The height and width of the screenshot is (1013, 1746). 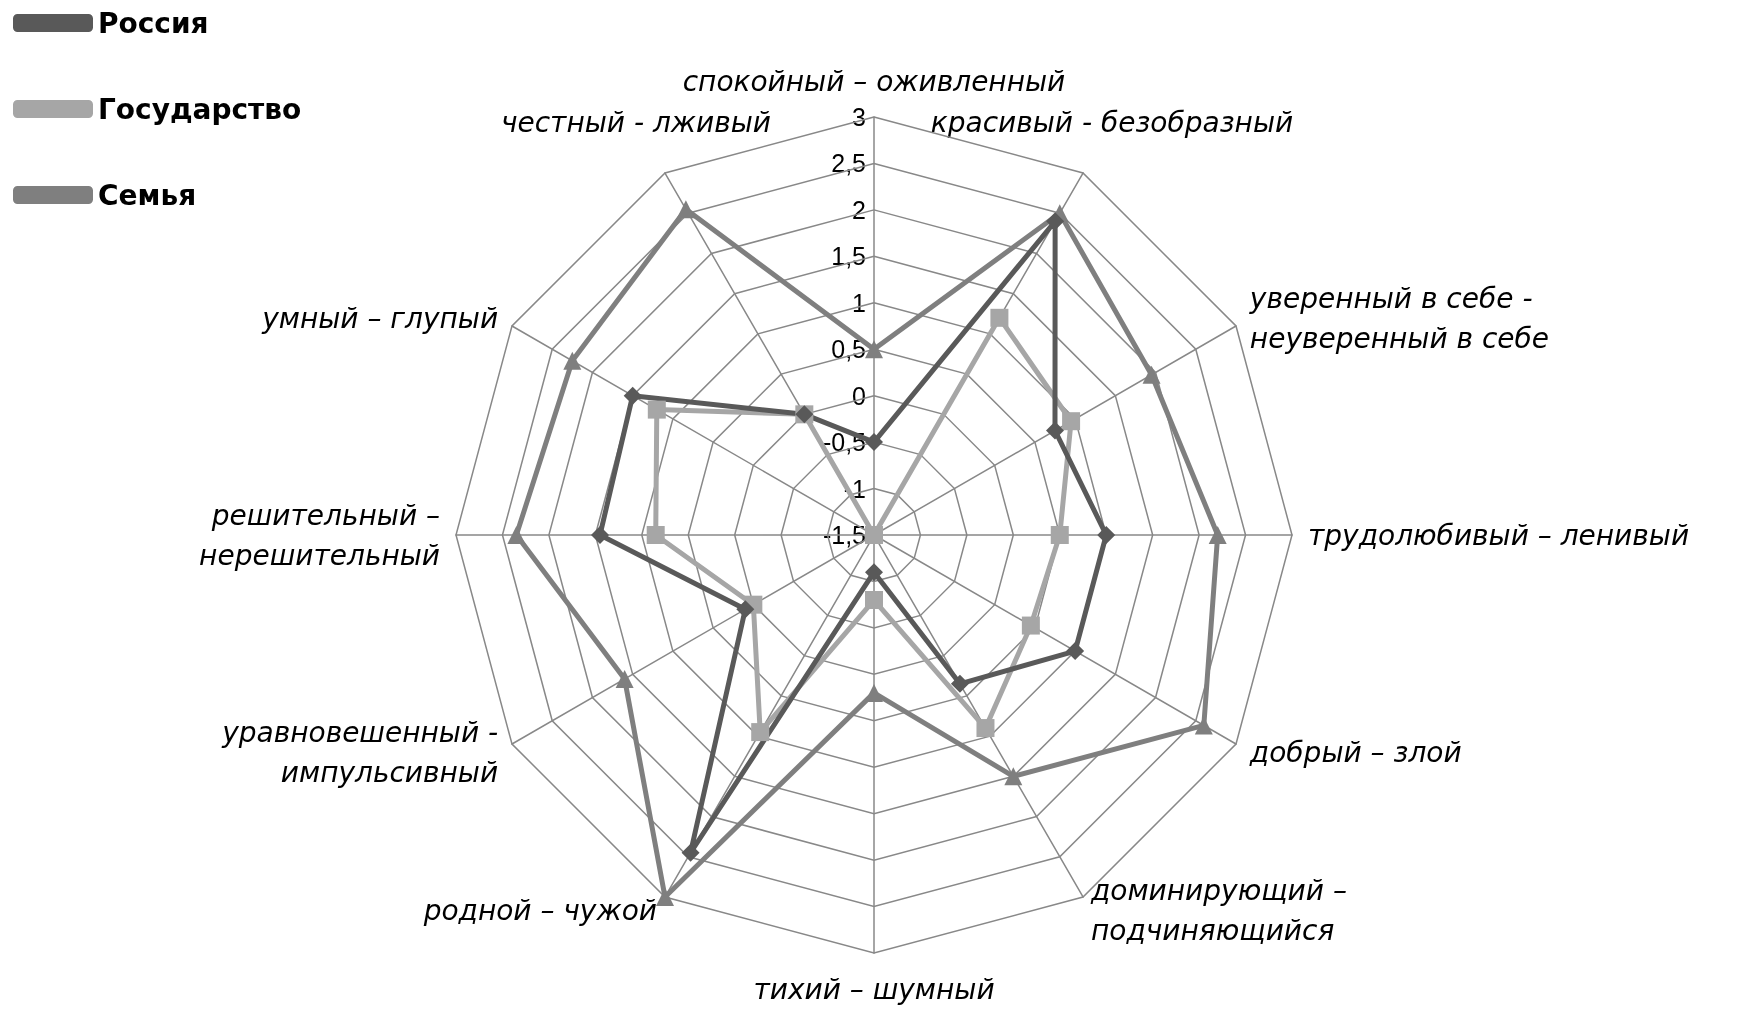 What do you see at coordinates (859, 395) in the screenshot?
I see `y-tick-label: 0` at bounding box center [859, 395].